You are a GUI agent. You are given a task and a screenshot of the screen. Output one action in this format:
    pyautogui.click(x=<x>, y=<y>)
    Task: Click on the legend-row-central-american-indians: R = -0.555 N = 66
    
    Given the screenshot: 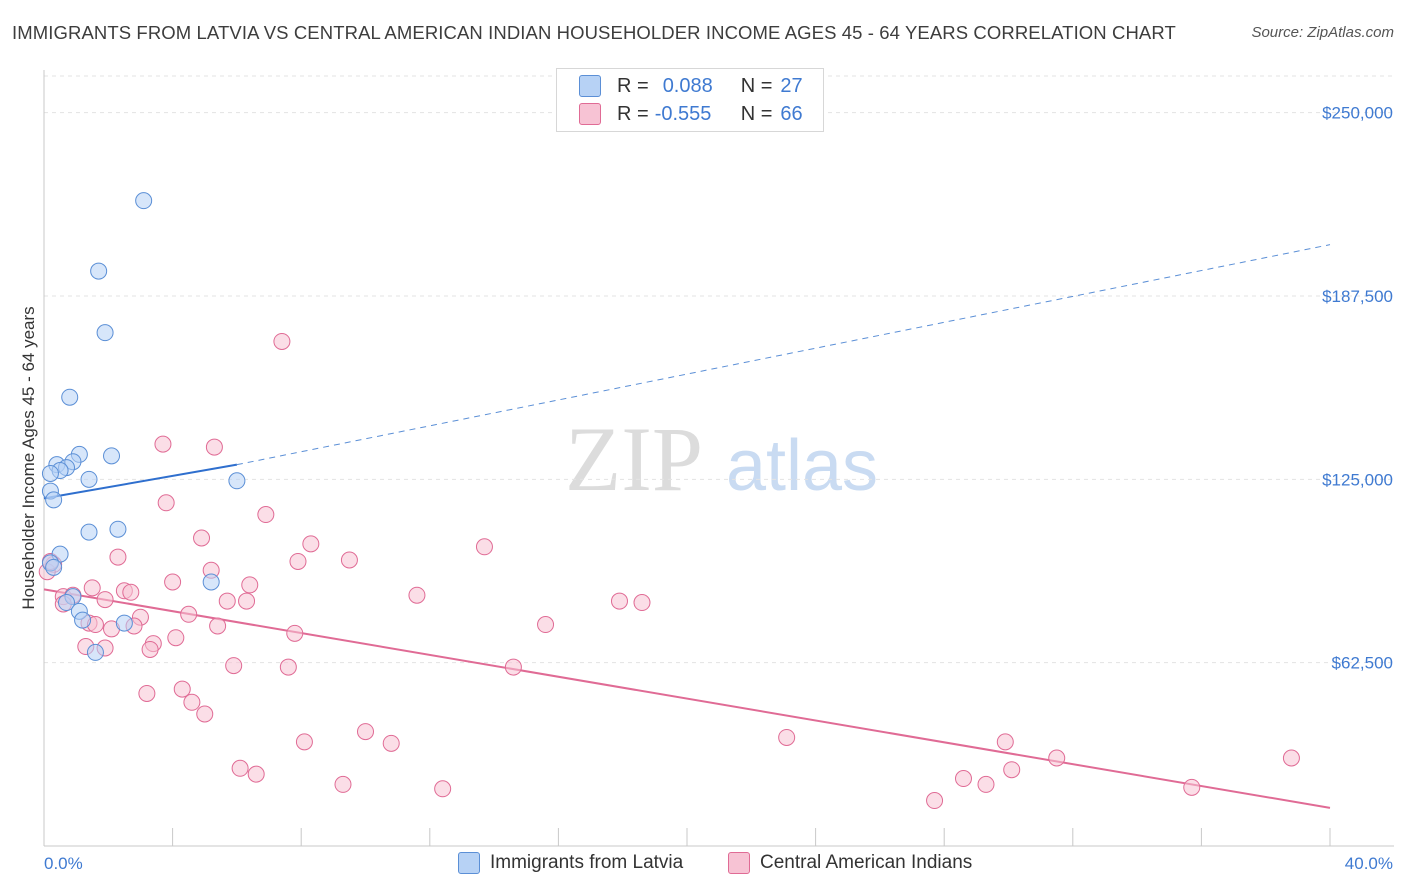 What is the action you would take?
    pyautogui.click(x=691, y=114)
    